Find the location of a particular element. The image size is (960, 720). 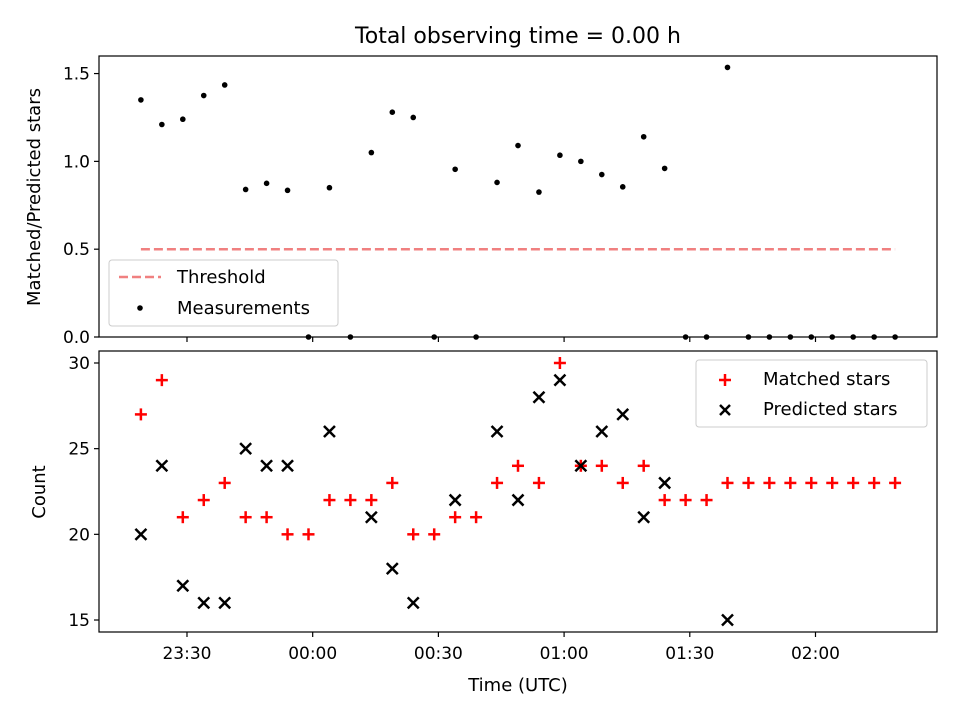

count-y-tick-label: 20 is located at coordinates (79, 535).